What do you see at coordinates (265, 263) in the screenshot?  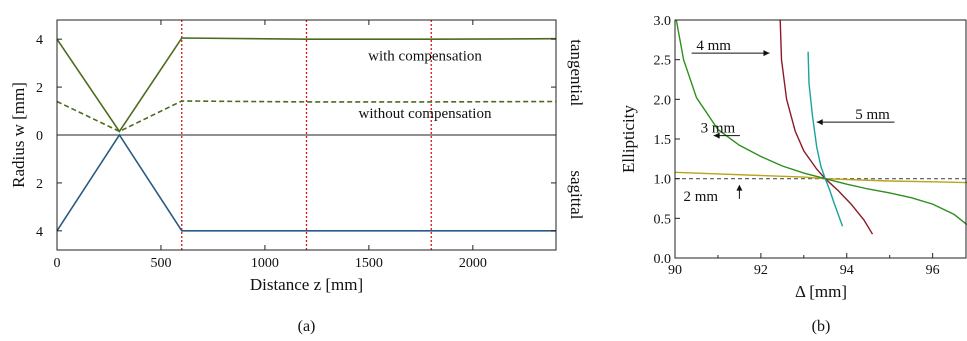 I see `x-tick-label-1000: 1000` at bounding box center [265, 263].